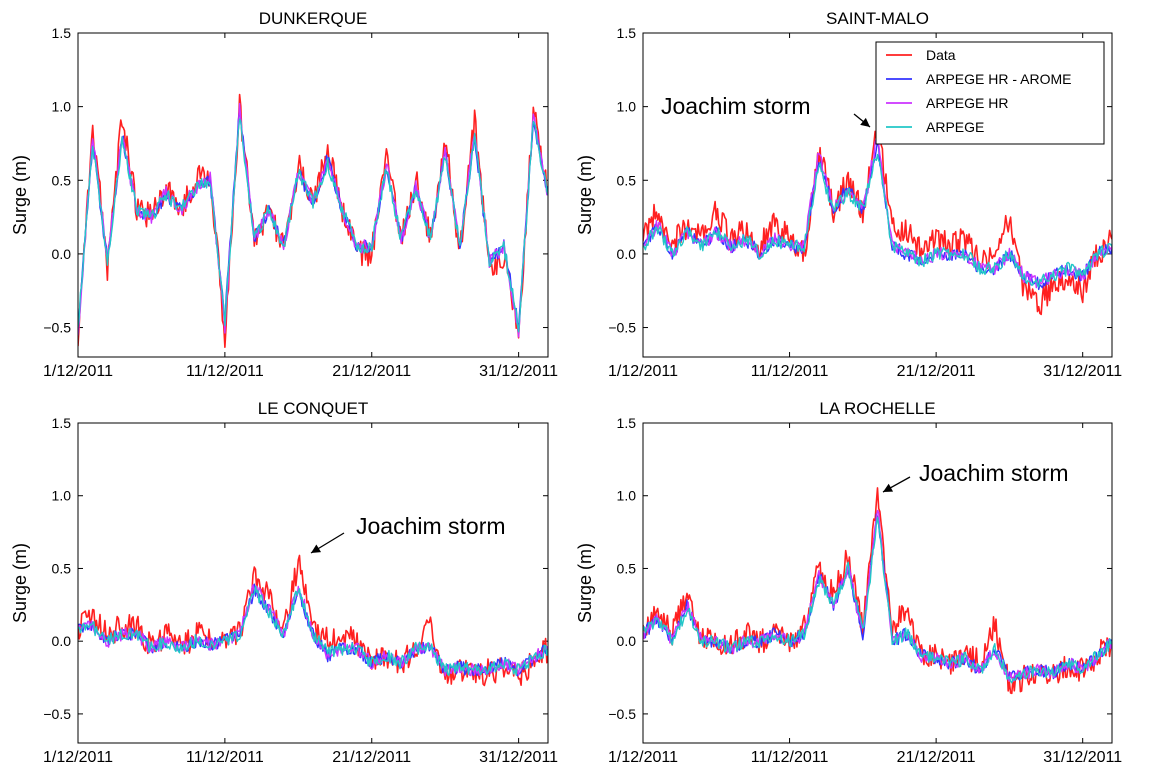 The height and width of the screenshot is (772, 1153). I want to click on chart-title: LA ROCHELLE, so click(877, 408).